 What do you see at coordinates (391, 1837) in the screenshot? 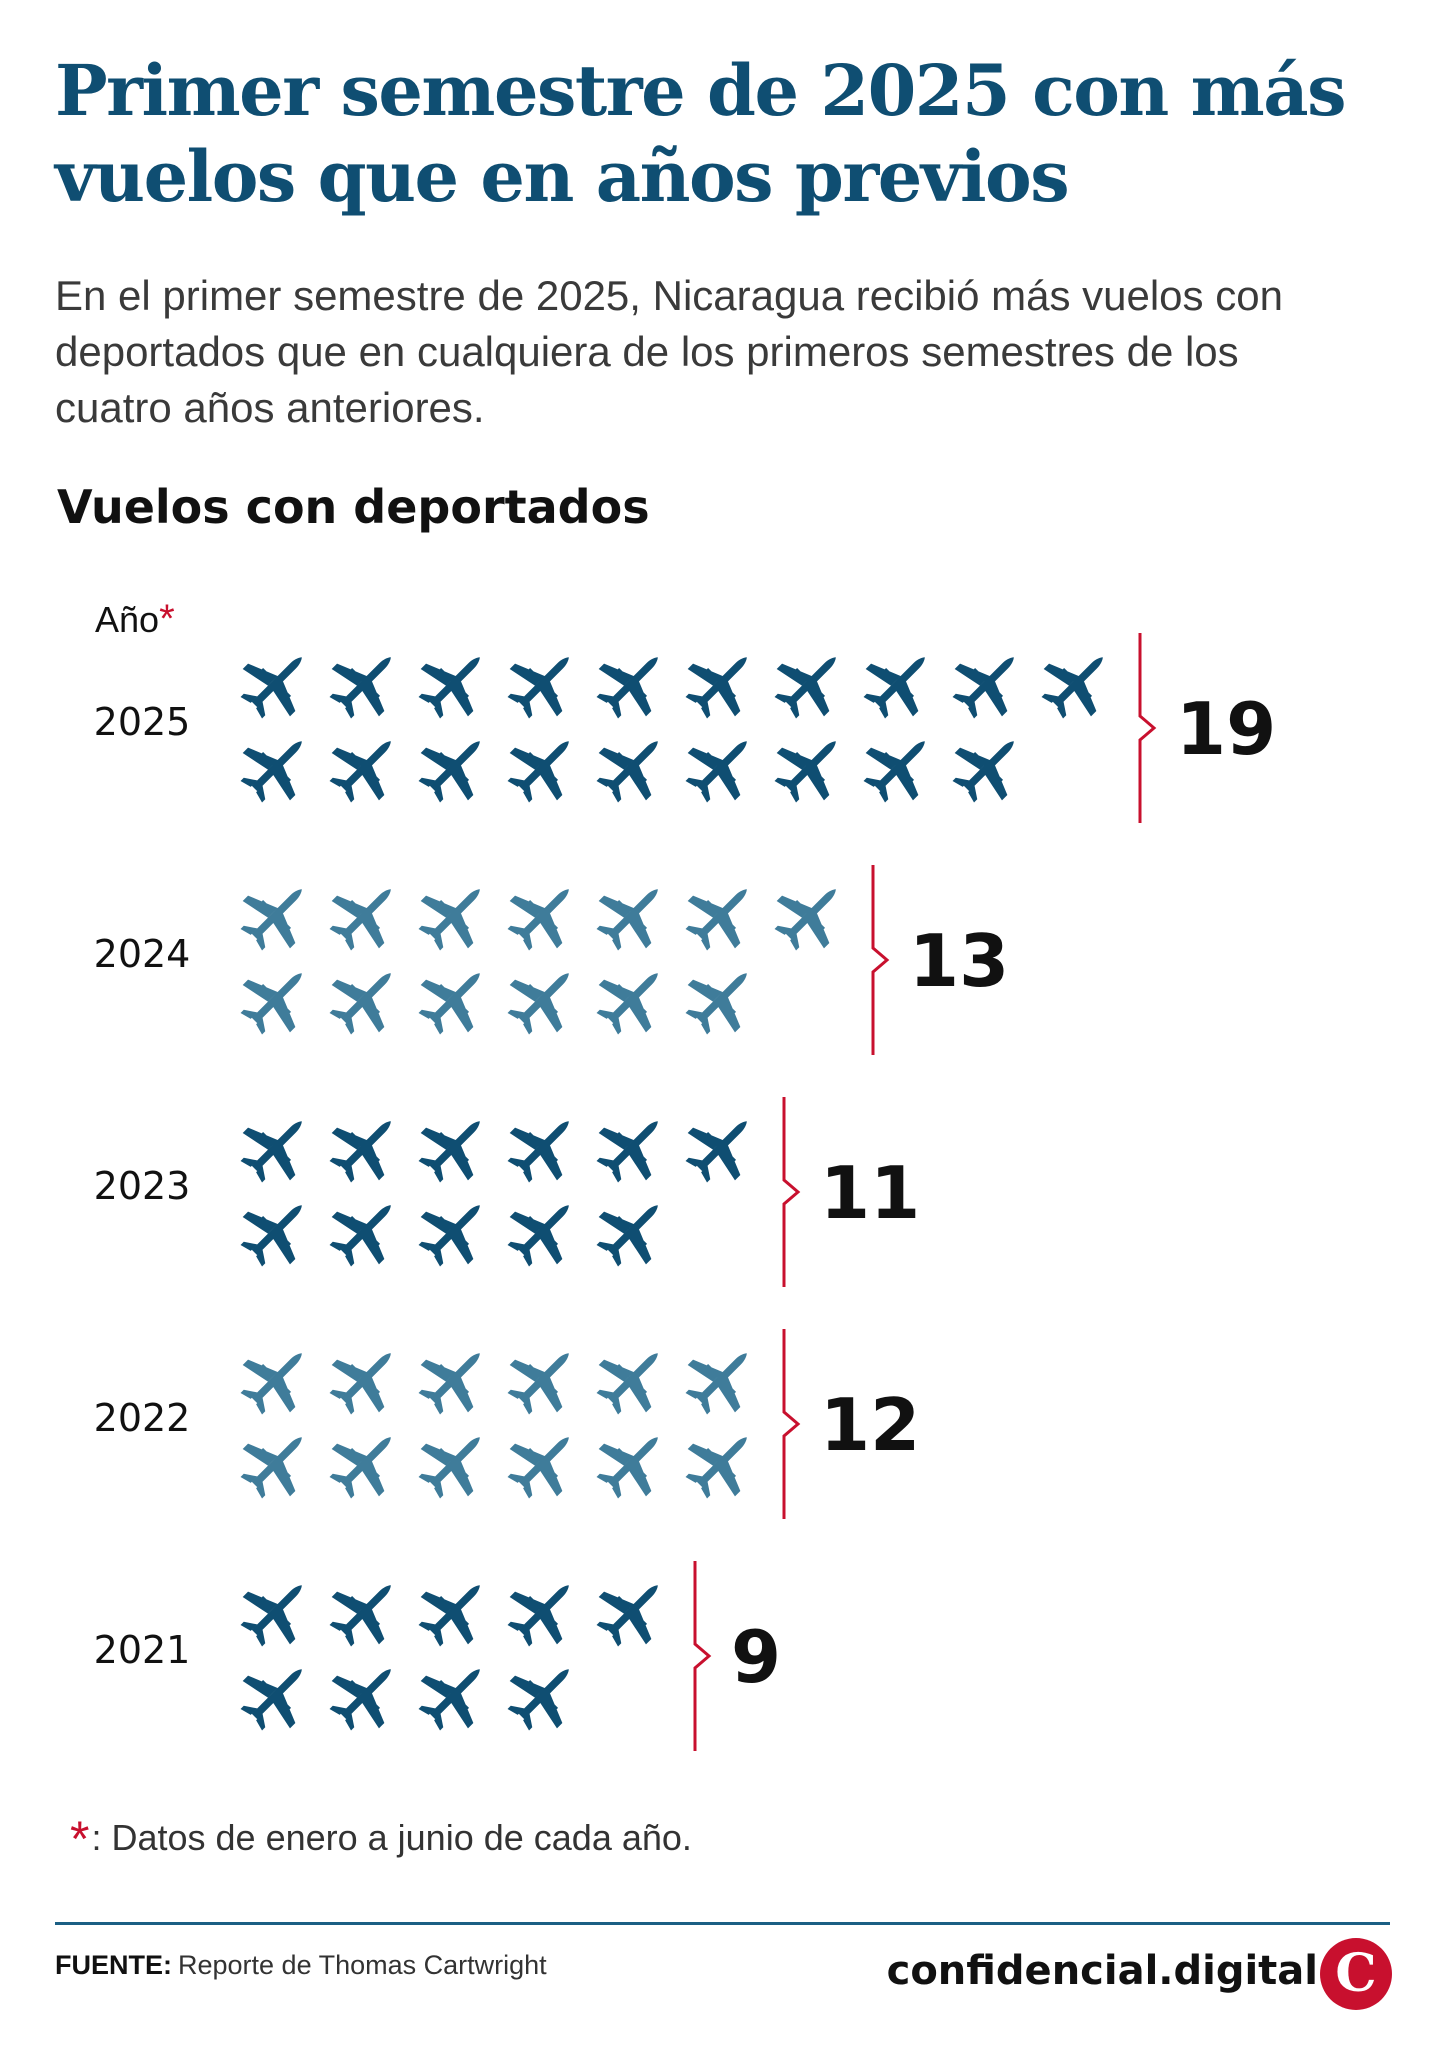
I see `footnote-text: : Datos de enero a junio de cada año.` at bounding box center [391, 1837].